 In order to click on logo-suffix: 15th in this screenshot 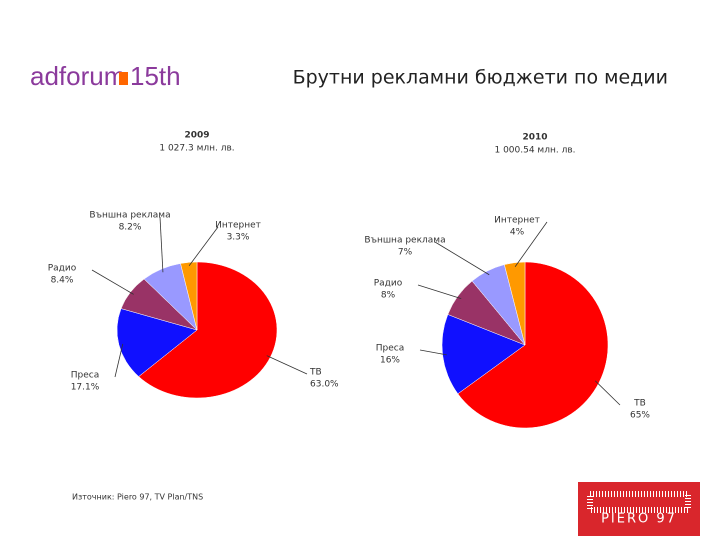, I will do `click(155, 76)`.